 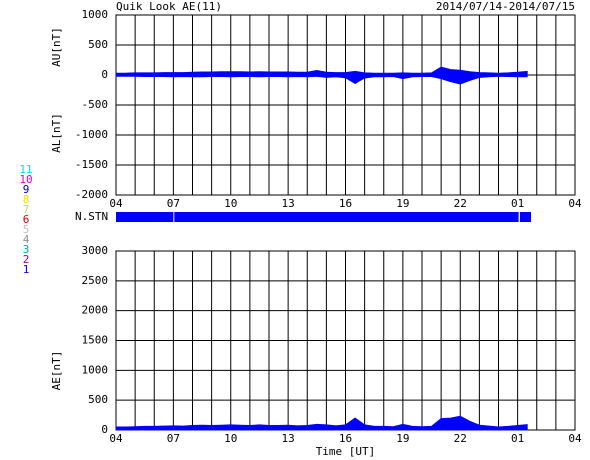 I want to click on station-legend-label: 4, so click(x=26, y=239).